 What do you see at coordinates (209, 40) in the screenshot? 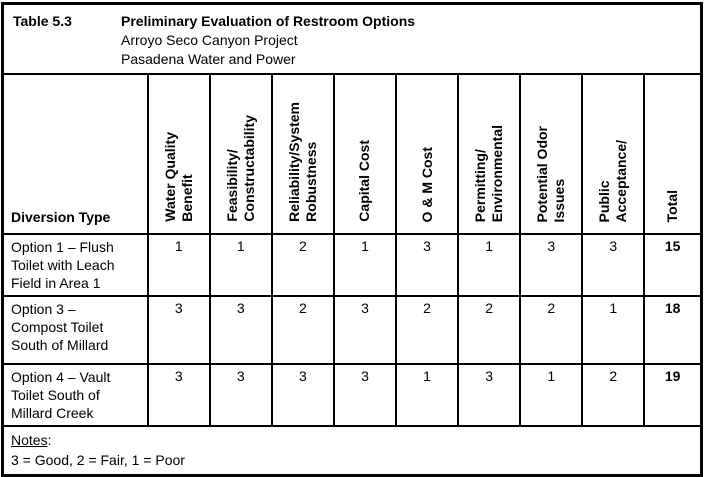
I see `table-subtitle-project: Arroyo Seco Canyon Project` at bounding box center [209, 40].